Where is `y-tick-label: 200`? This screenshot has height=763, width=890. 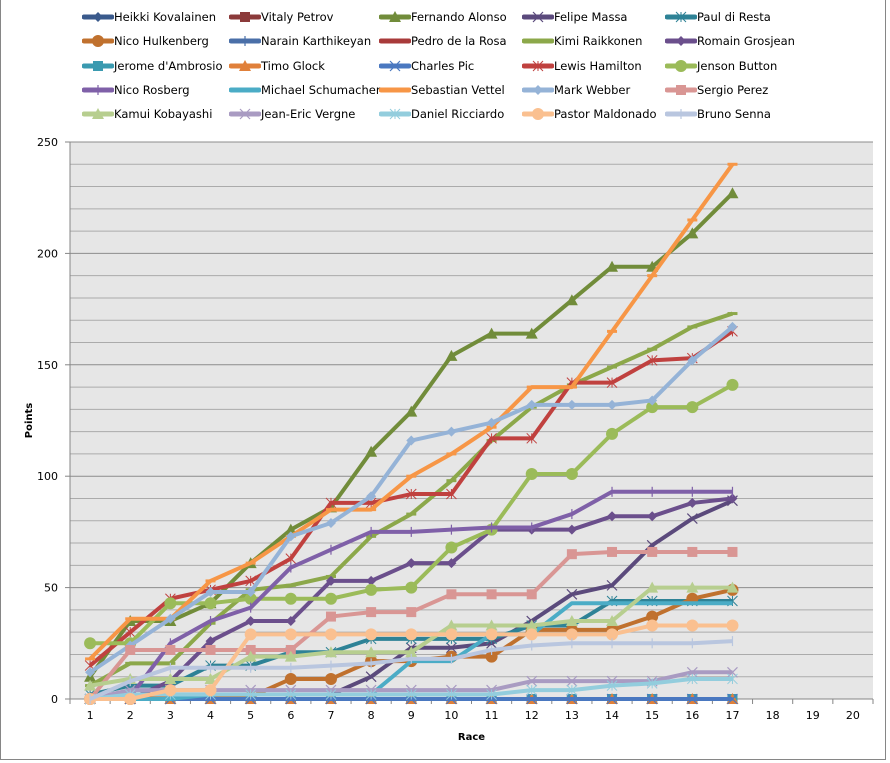 y-tick-label: 200 is located at coordinates (47, 253).